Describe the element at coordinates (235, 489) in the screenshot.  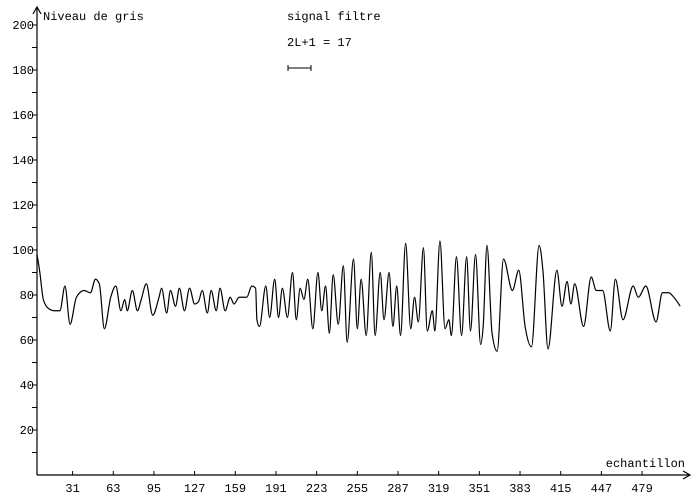
I see `x-tick-label: 159` at that location.